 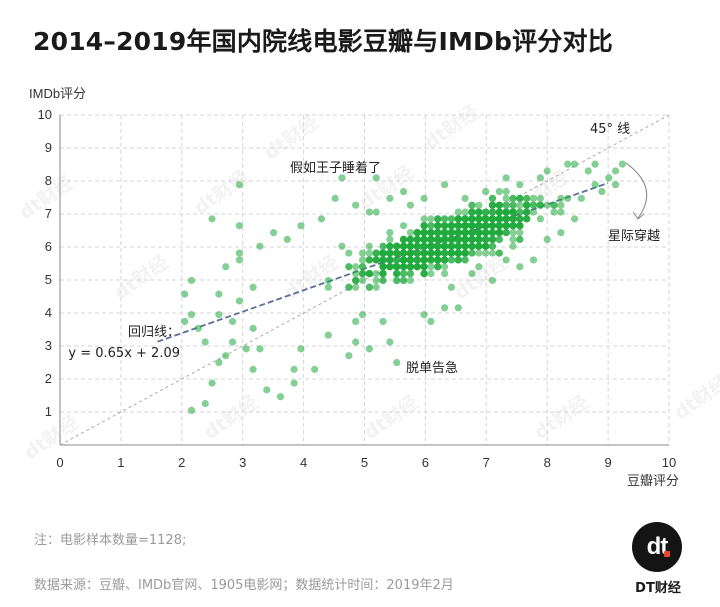 I want to click on y-tick-label: 2, so click(x=48, y=378).